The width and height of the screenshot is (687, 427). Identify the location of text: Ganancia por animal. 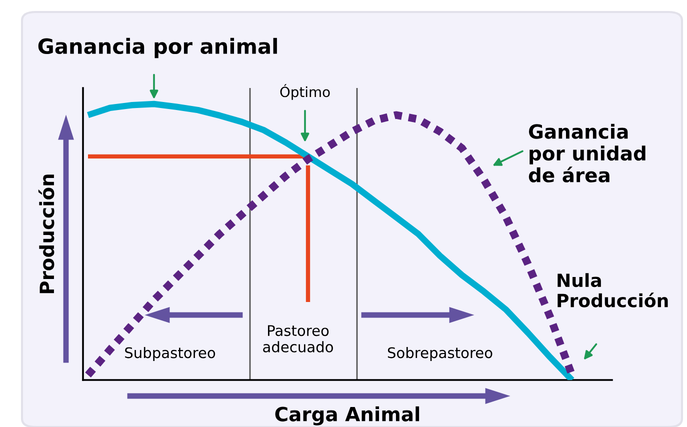
(157, 48).